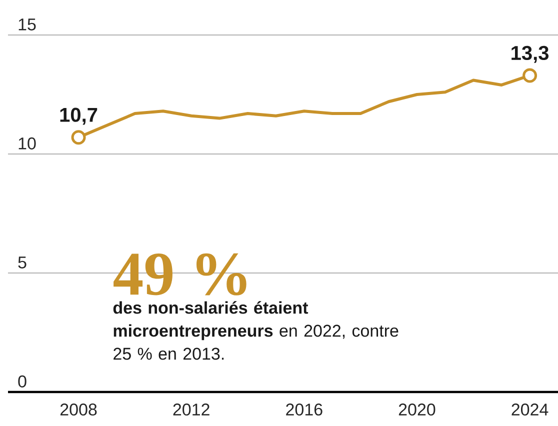 The height and width of the screenshot is (426, 558). I want to click on x-tick-label: 2016, so click(304, 410).